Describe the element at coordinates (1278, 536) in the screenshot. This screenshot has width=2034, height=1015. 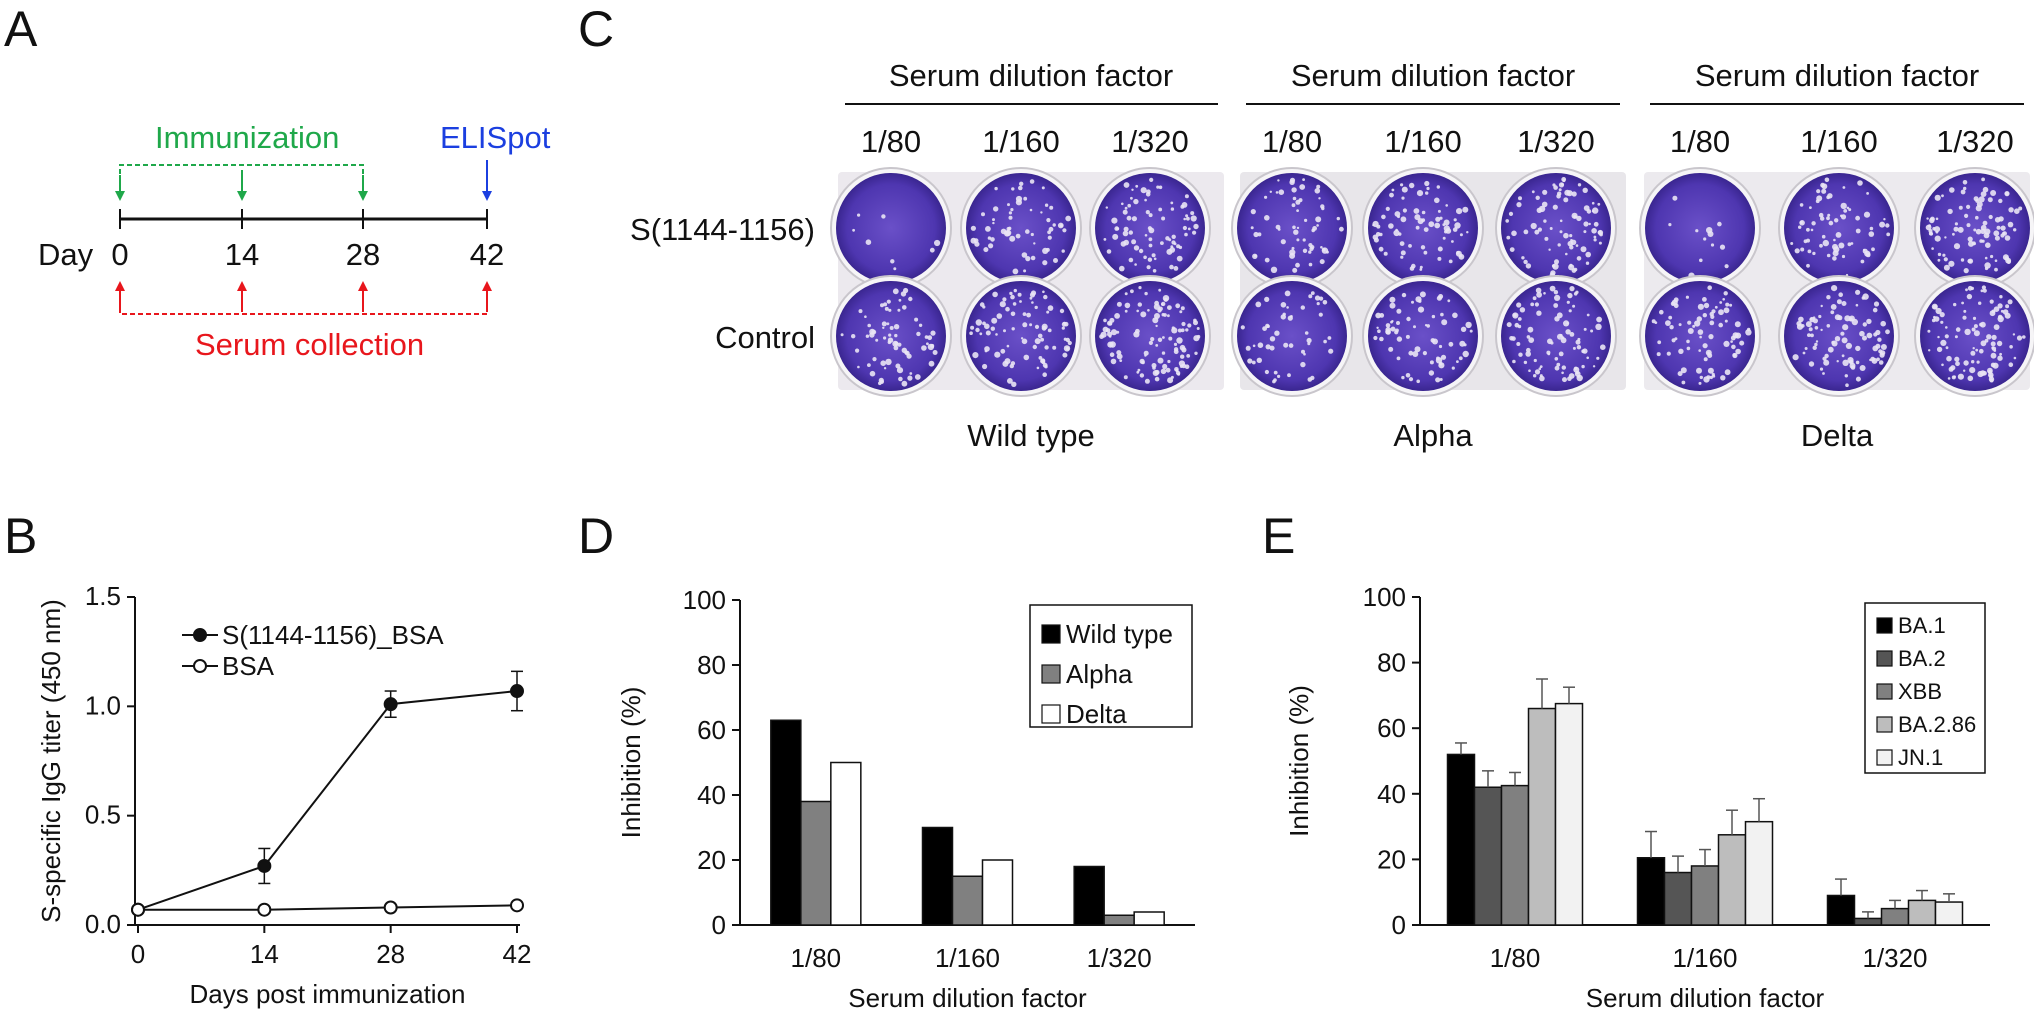
I see `panel-letter-e: E` at that location.